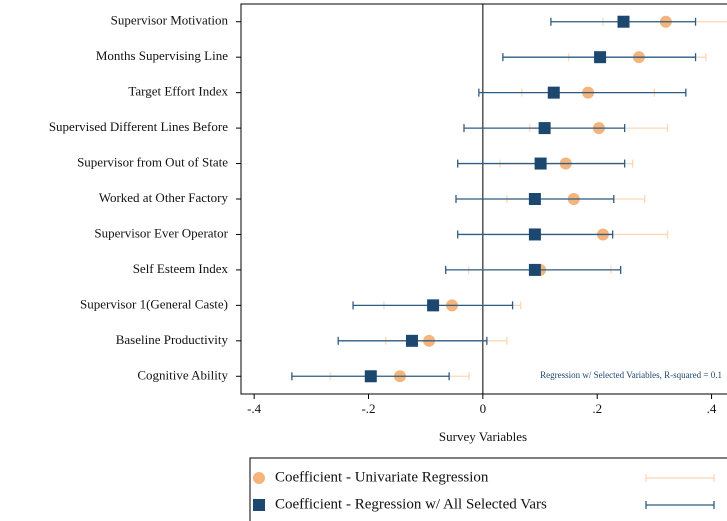 This screenshot has height=521, width=727. What do you see at coordinates (178, 91) in the screenshot?
I see `y-tick-label: Target Effort Index` at bounding box center [178, 91].